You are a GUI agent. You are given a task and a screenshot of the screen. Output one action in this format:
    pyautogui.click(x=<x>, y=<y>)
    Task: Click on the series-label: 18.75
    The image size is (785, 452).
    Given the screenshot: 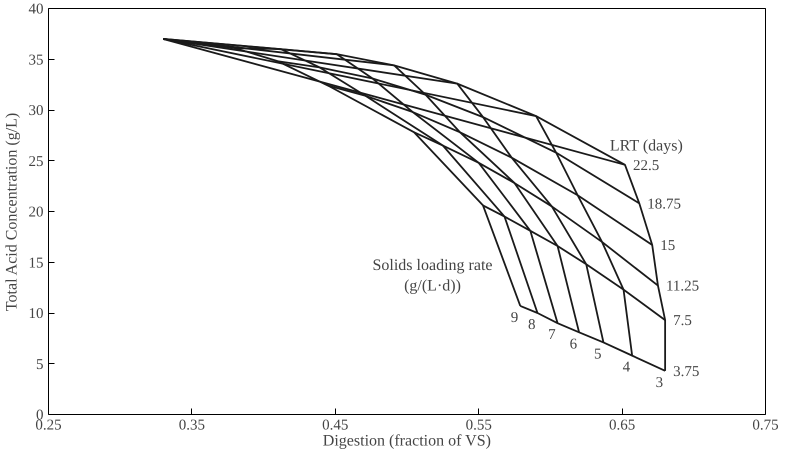 What is the action you would take?
    pyautogui.click(x=664, y=204)
    